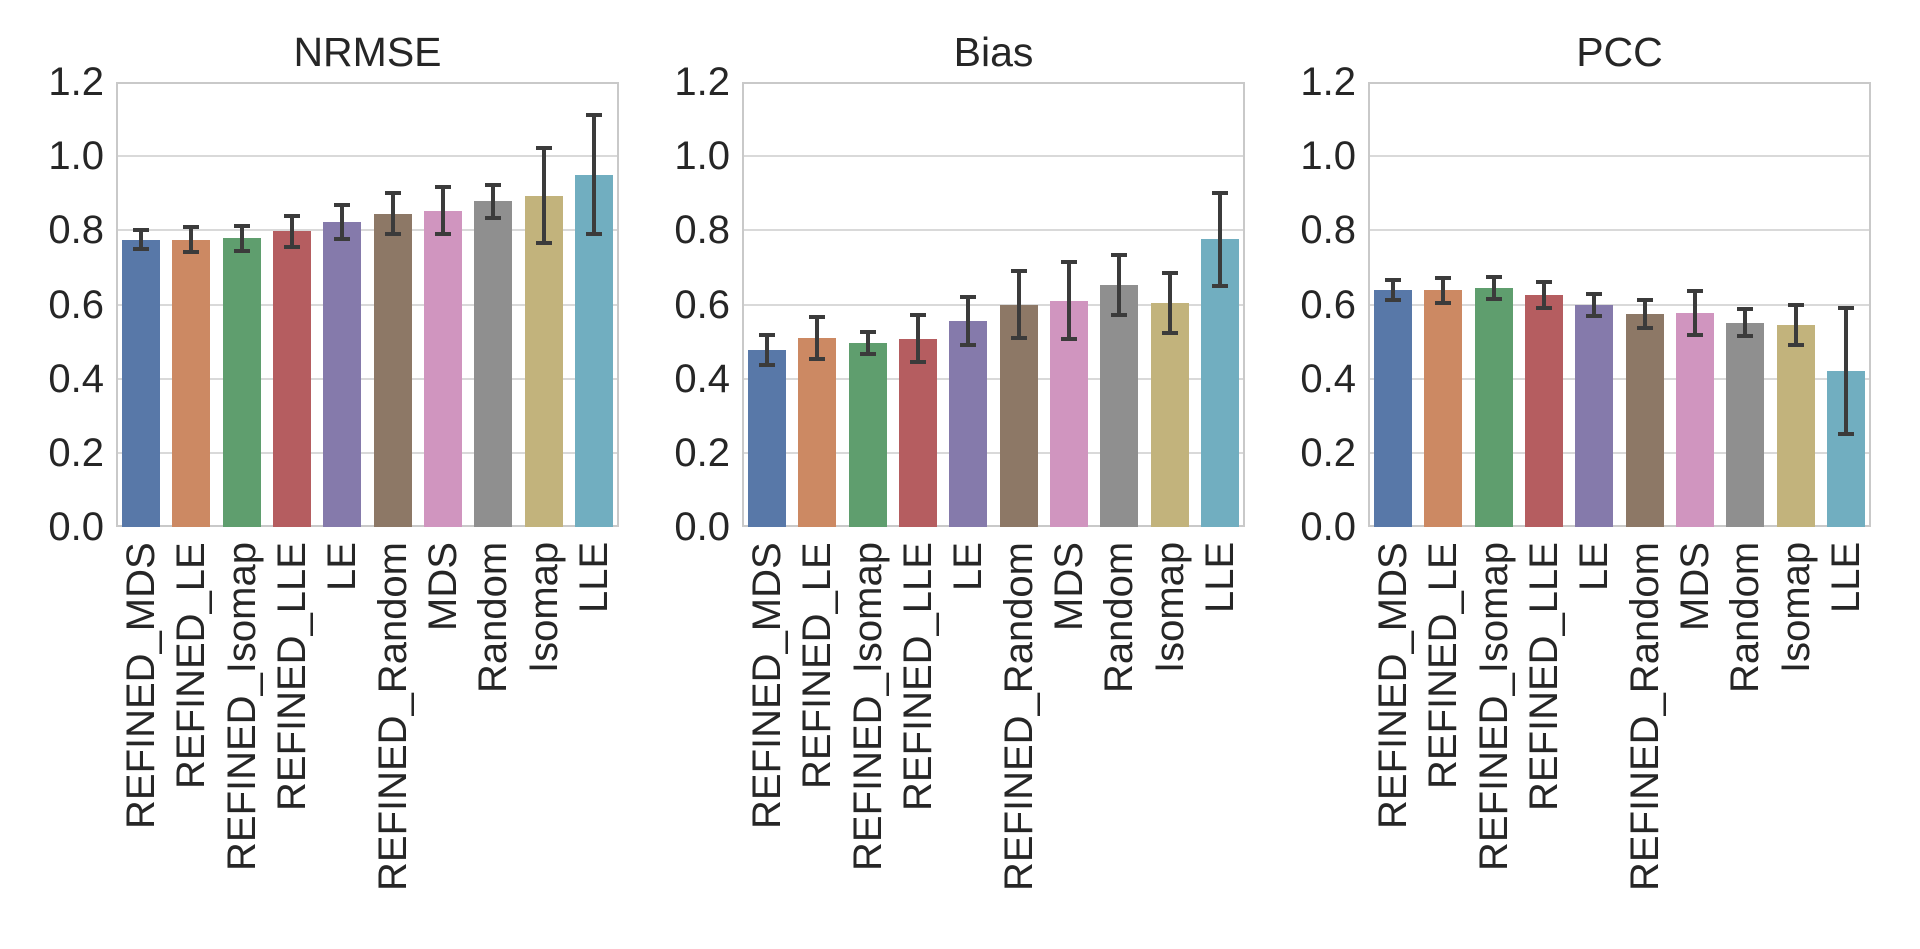 This screenshot has height=949, width=1920. I want to click on x-tick-label-nrmse-isomap: Isomap, so click(543, 607).